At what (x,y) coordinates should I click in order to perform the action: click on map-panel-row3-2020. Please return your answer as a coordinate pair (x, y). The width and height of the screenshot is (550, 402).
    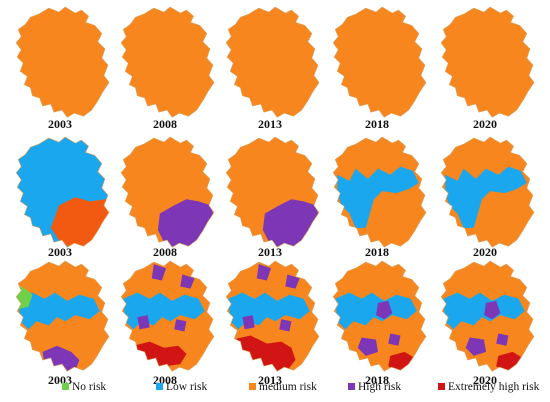
    Looking at the image, I should click on (487, 316).